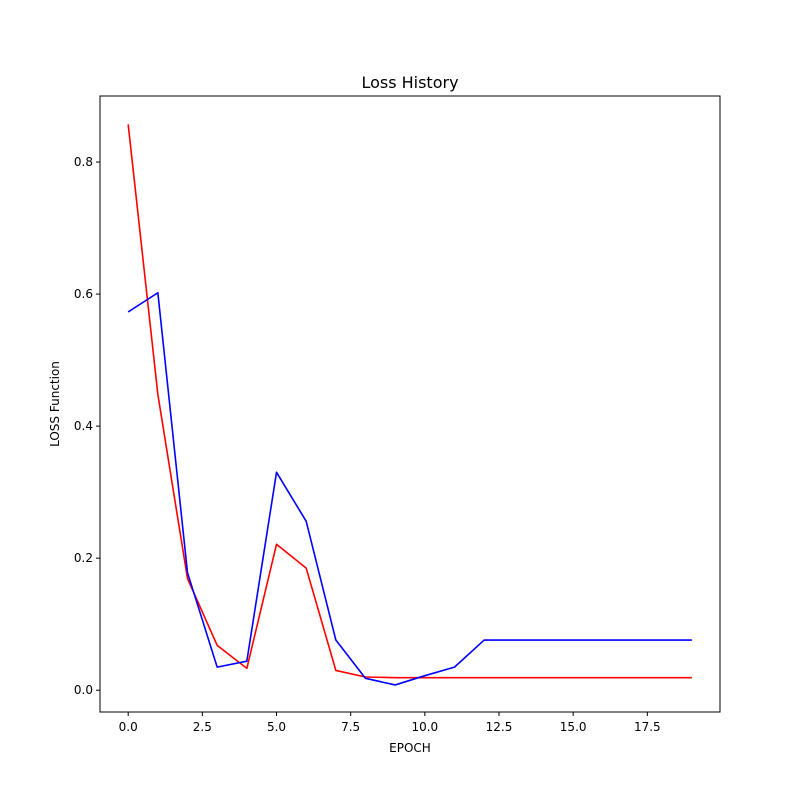  Describe the element at coordinates (424, 727) in the screenshot. I see `x-tick-label: 10.0` at that location.